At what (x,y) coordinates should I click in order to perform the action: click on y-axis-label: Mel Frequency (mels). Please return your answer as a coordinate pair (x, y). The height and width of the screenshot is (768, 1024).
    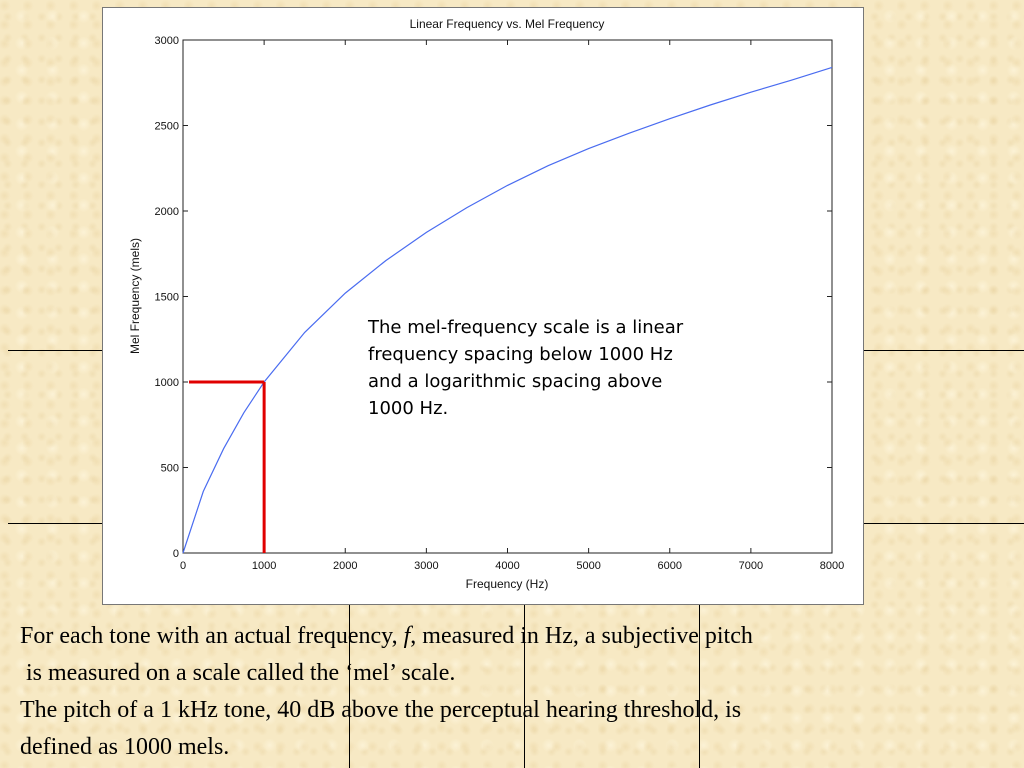
    Looking at the image, I should click on (135, 296).